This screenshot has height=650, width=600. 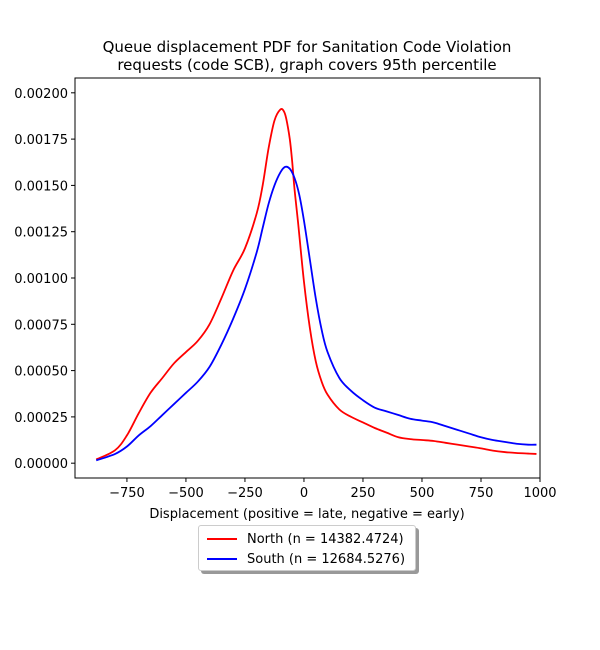 What do you see at coordinates (422, 493) in the screenshot?
I see `x-tick-label: 500` at bounding box center [422, 493].